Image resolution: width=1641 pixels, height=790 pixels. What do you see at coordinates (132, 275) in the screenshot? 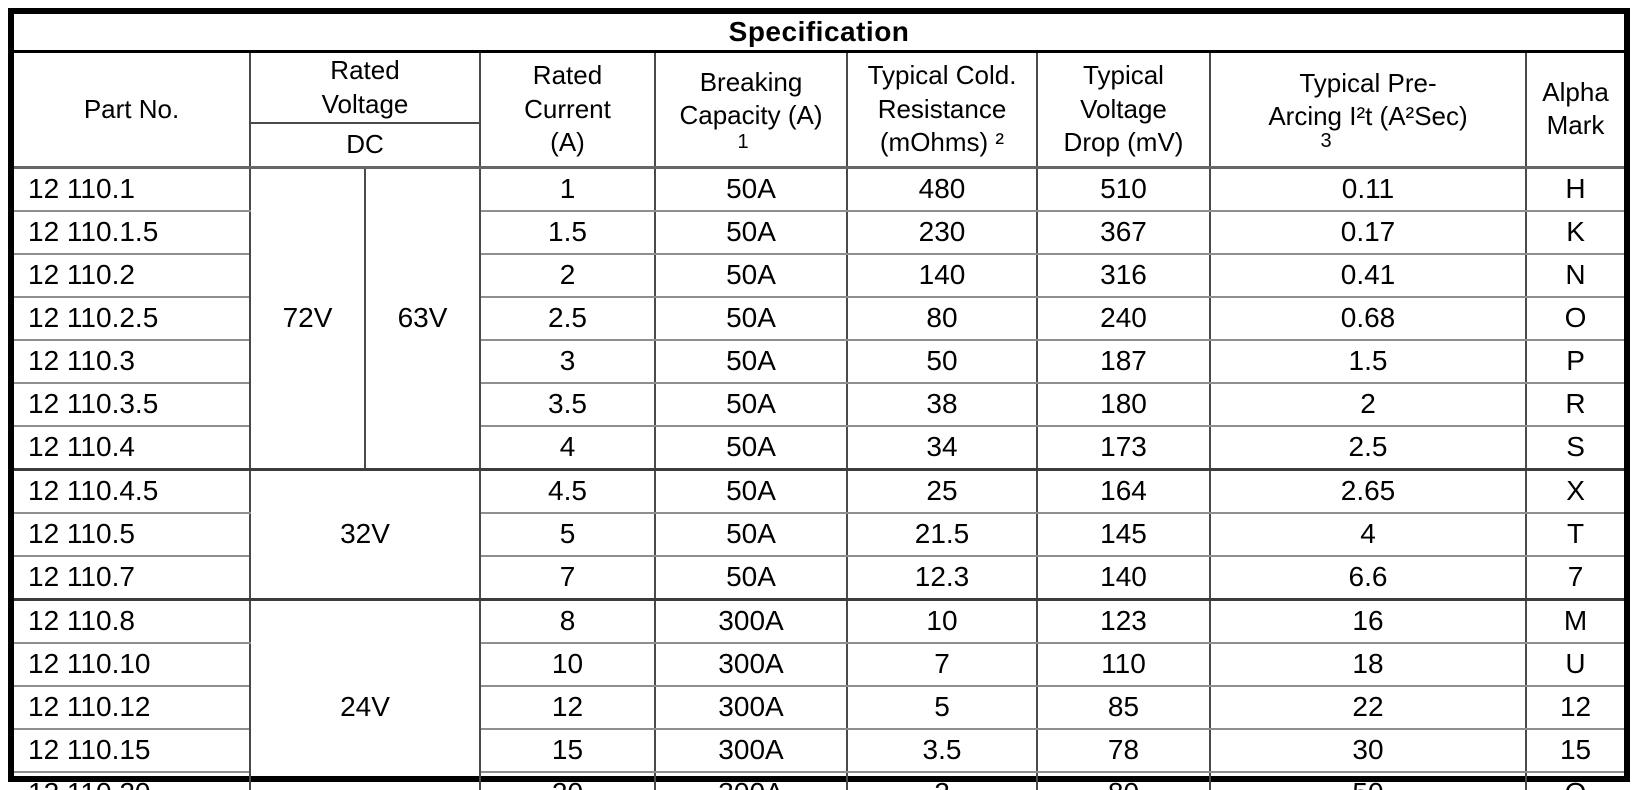
I see `part-no-cell: 12 110.2` at bounding box center [132, 275].